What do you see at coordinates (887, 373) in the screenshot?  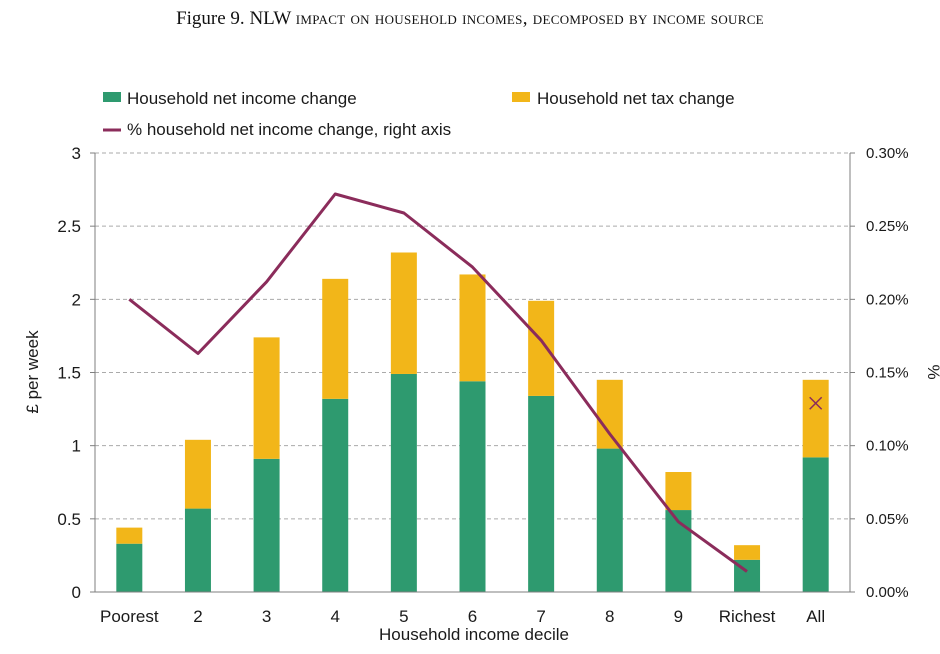 I see `y2-tick-label: 0.15%` at bounding box center [887, 373].